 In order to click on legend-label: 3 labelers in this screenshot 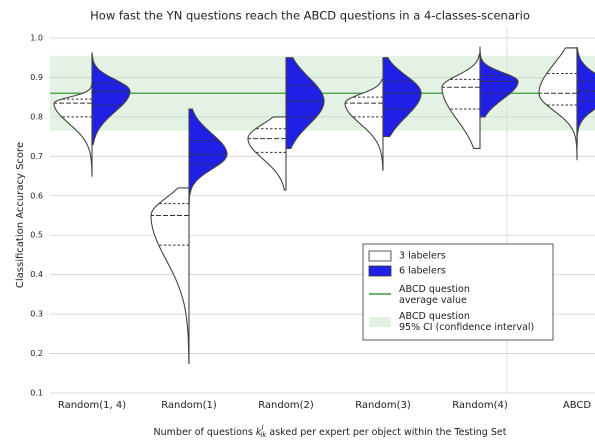, I will do `click(422, 256)`.